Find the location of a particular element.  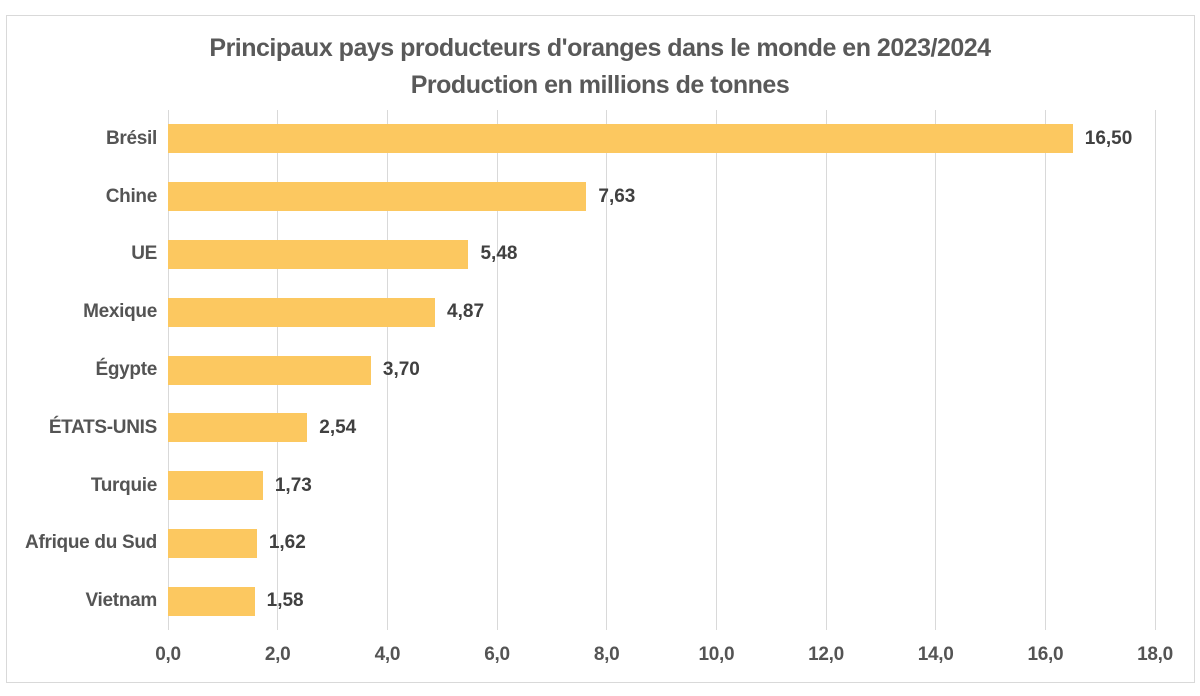

value-label: 4,87 is located at coordinates (466, 312).